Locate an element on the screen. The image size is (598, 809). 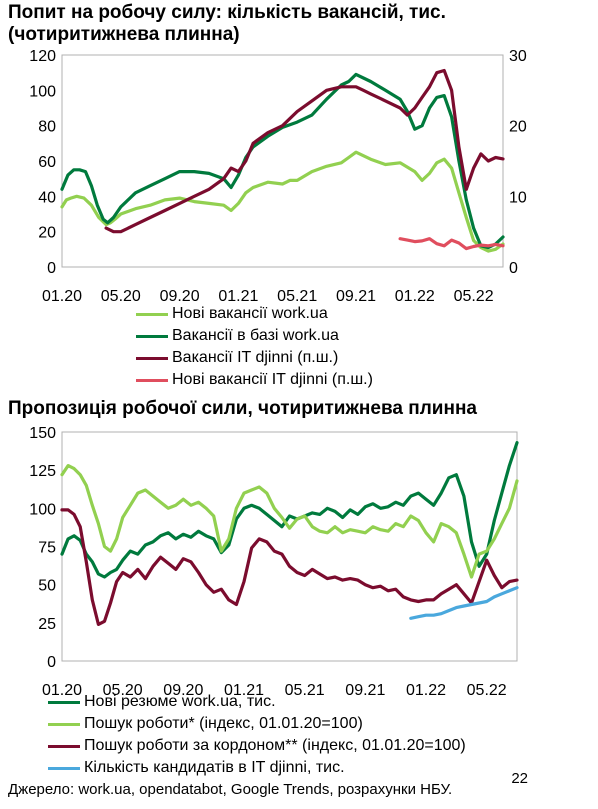
page-number: 22 is located at coordinates (519, 778).